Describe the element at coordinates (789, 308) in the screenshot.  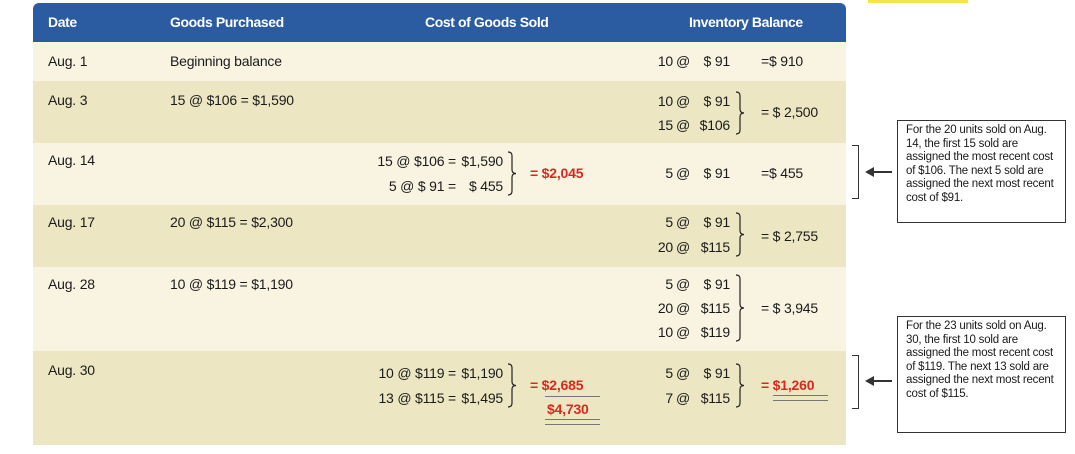
I see `inventory-total: = $ 3,945` at that location.